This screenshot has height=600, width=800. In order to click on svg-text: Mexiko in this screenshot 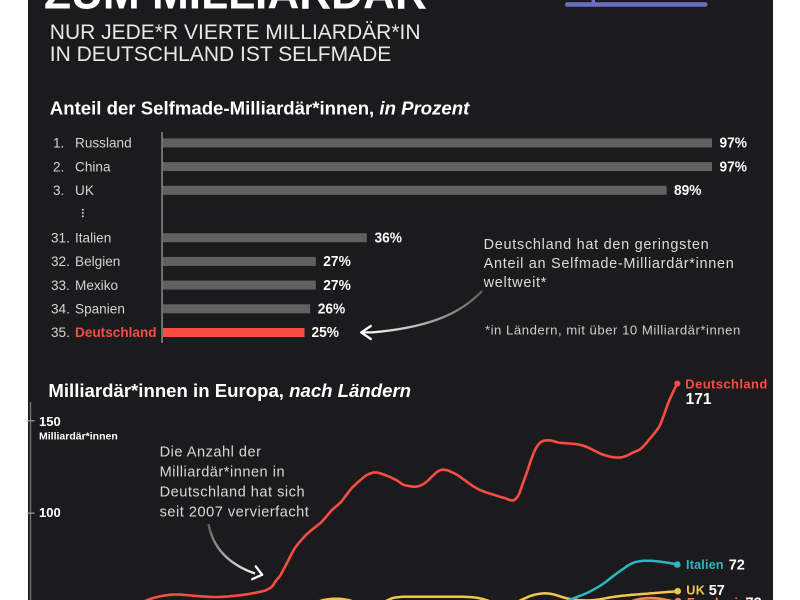, I will do `click(96, 285)`.